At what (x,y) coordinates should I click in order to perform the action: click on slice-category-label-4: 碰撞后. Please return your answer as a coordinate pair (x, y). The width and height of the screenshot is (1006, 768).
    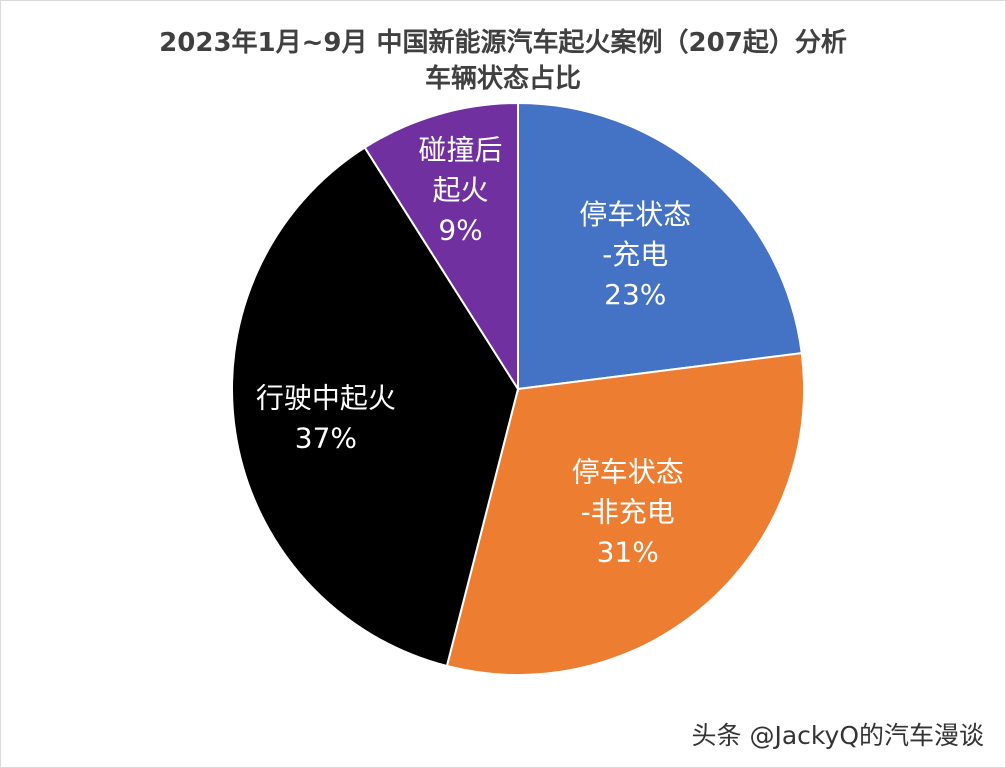
    Looking at the image, I should click on (461, 149).